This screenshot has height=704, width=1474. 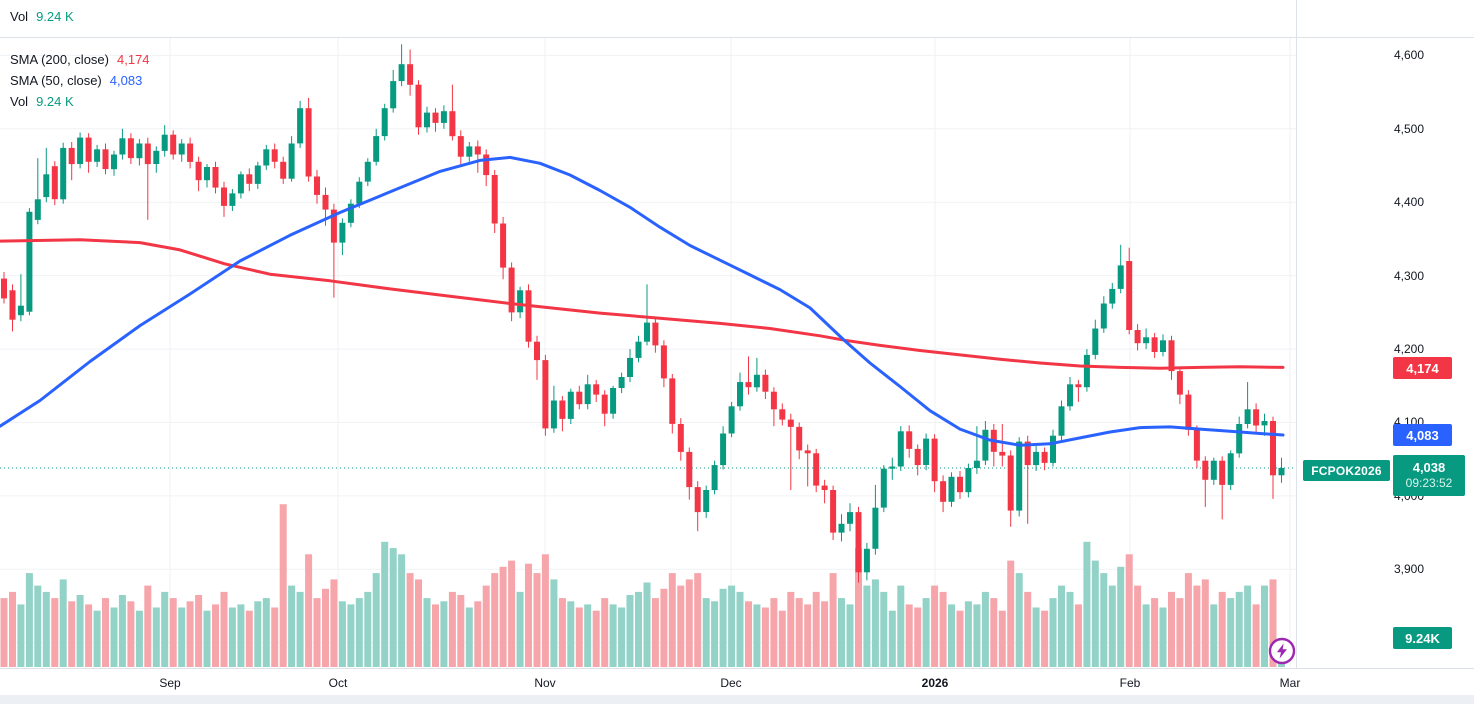 I want to click on volume-pane-value: 9.24 K, so click(x=55, y=16).